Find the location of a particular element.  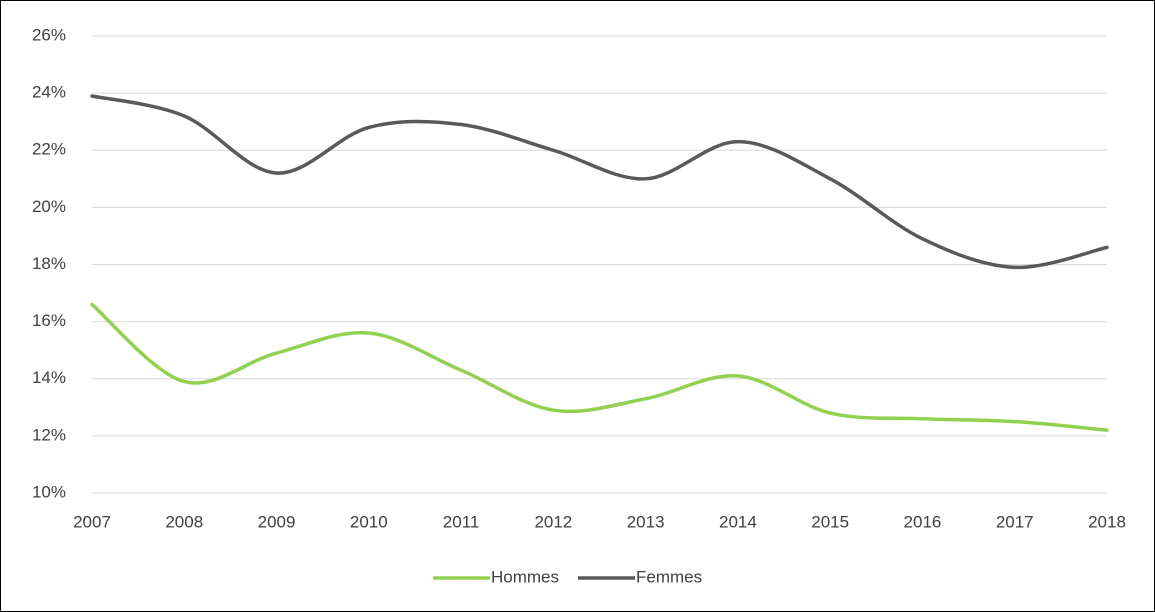

x-tick-label: 2007 is located at coordinates (92, 521).